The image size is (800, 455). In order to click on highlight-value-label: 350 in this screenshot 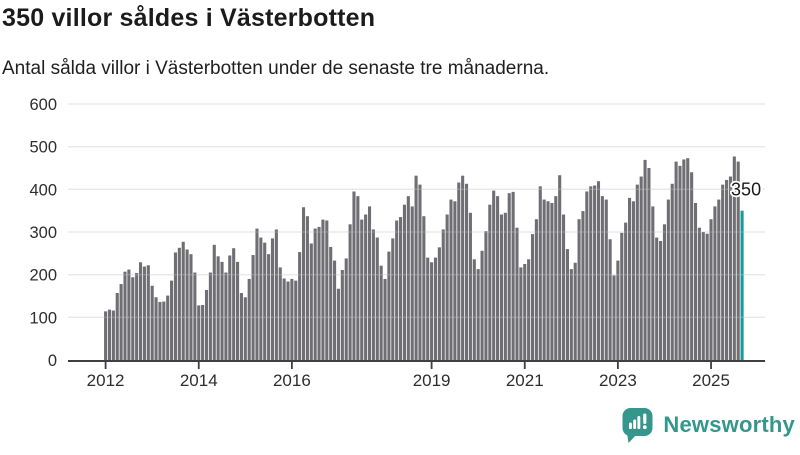, I will do `click(746, 190)`.